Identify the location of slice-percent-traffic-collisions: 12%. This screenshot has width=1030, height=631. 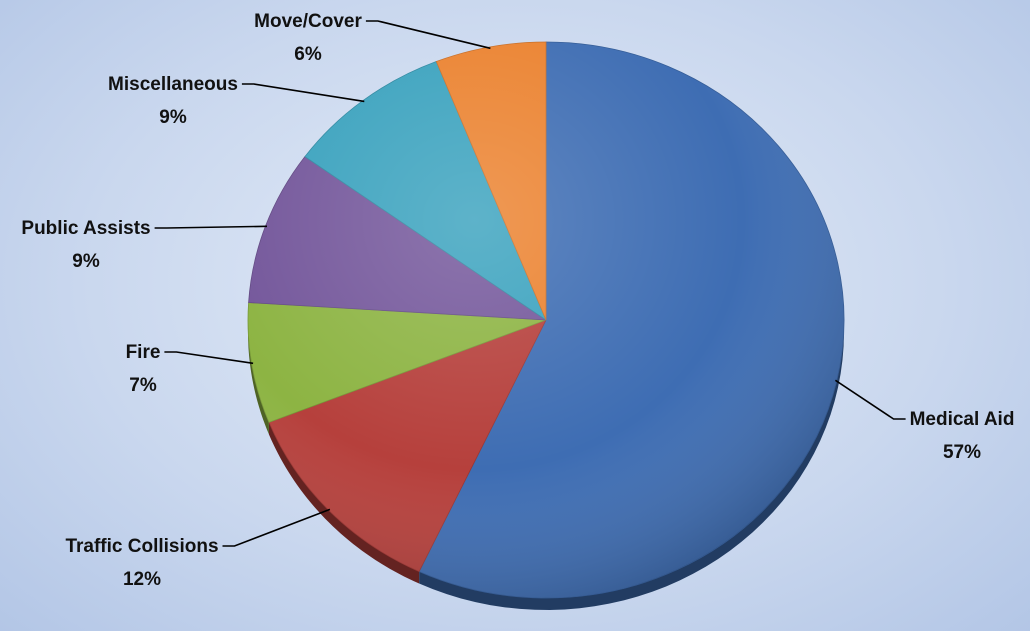
(142, 579).